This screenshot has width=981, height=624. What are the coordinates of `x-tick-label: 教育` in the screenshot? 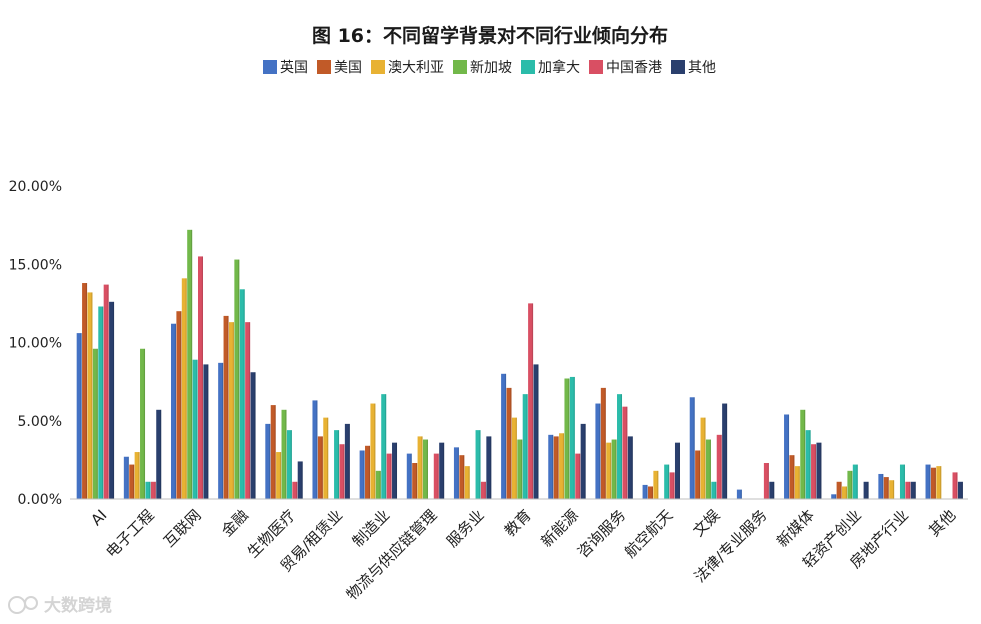 It's located at (518, 523).